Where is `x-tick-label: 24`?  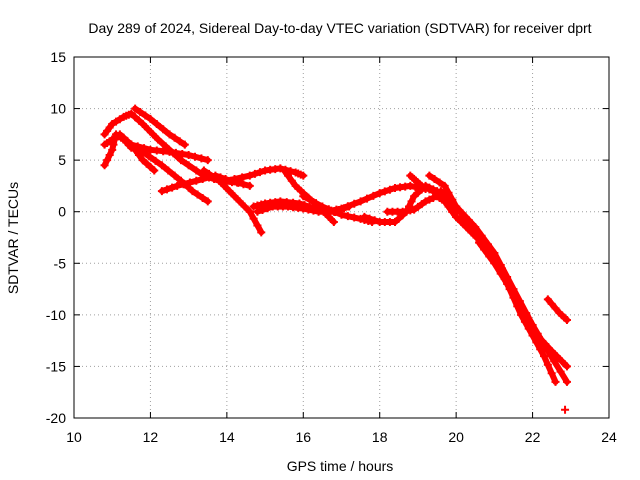 x-tick-label: 24 is located at coordinates (609, 437).